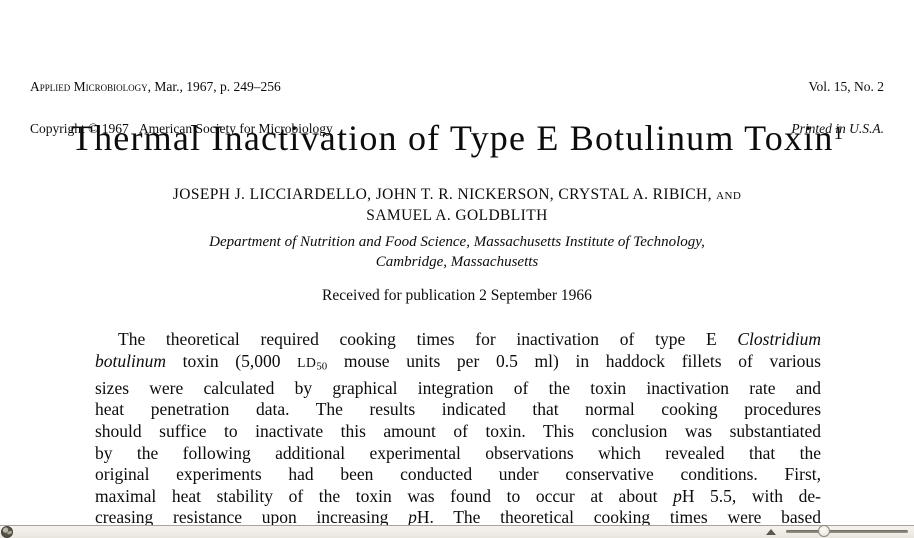 This screenshot has width=914, height=538. Describe the element at coordinates (214, 86) in the screenshot. I see `issue-info: , Mar., 1967, p. 249–256` at that location.